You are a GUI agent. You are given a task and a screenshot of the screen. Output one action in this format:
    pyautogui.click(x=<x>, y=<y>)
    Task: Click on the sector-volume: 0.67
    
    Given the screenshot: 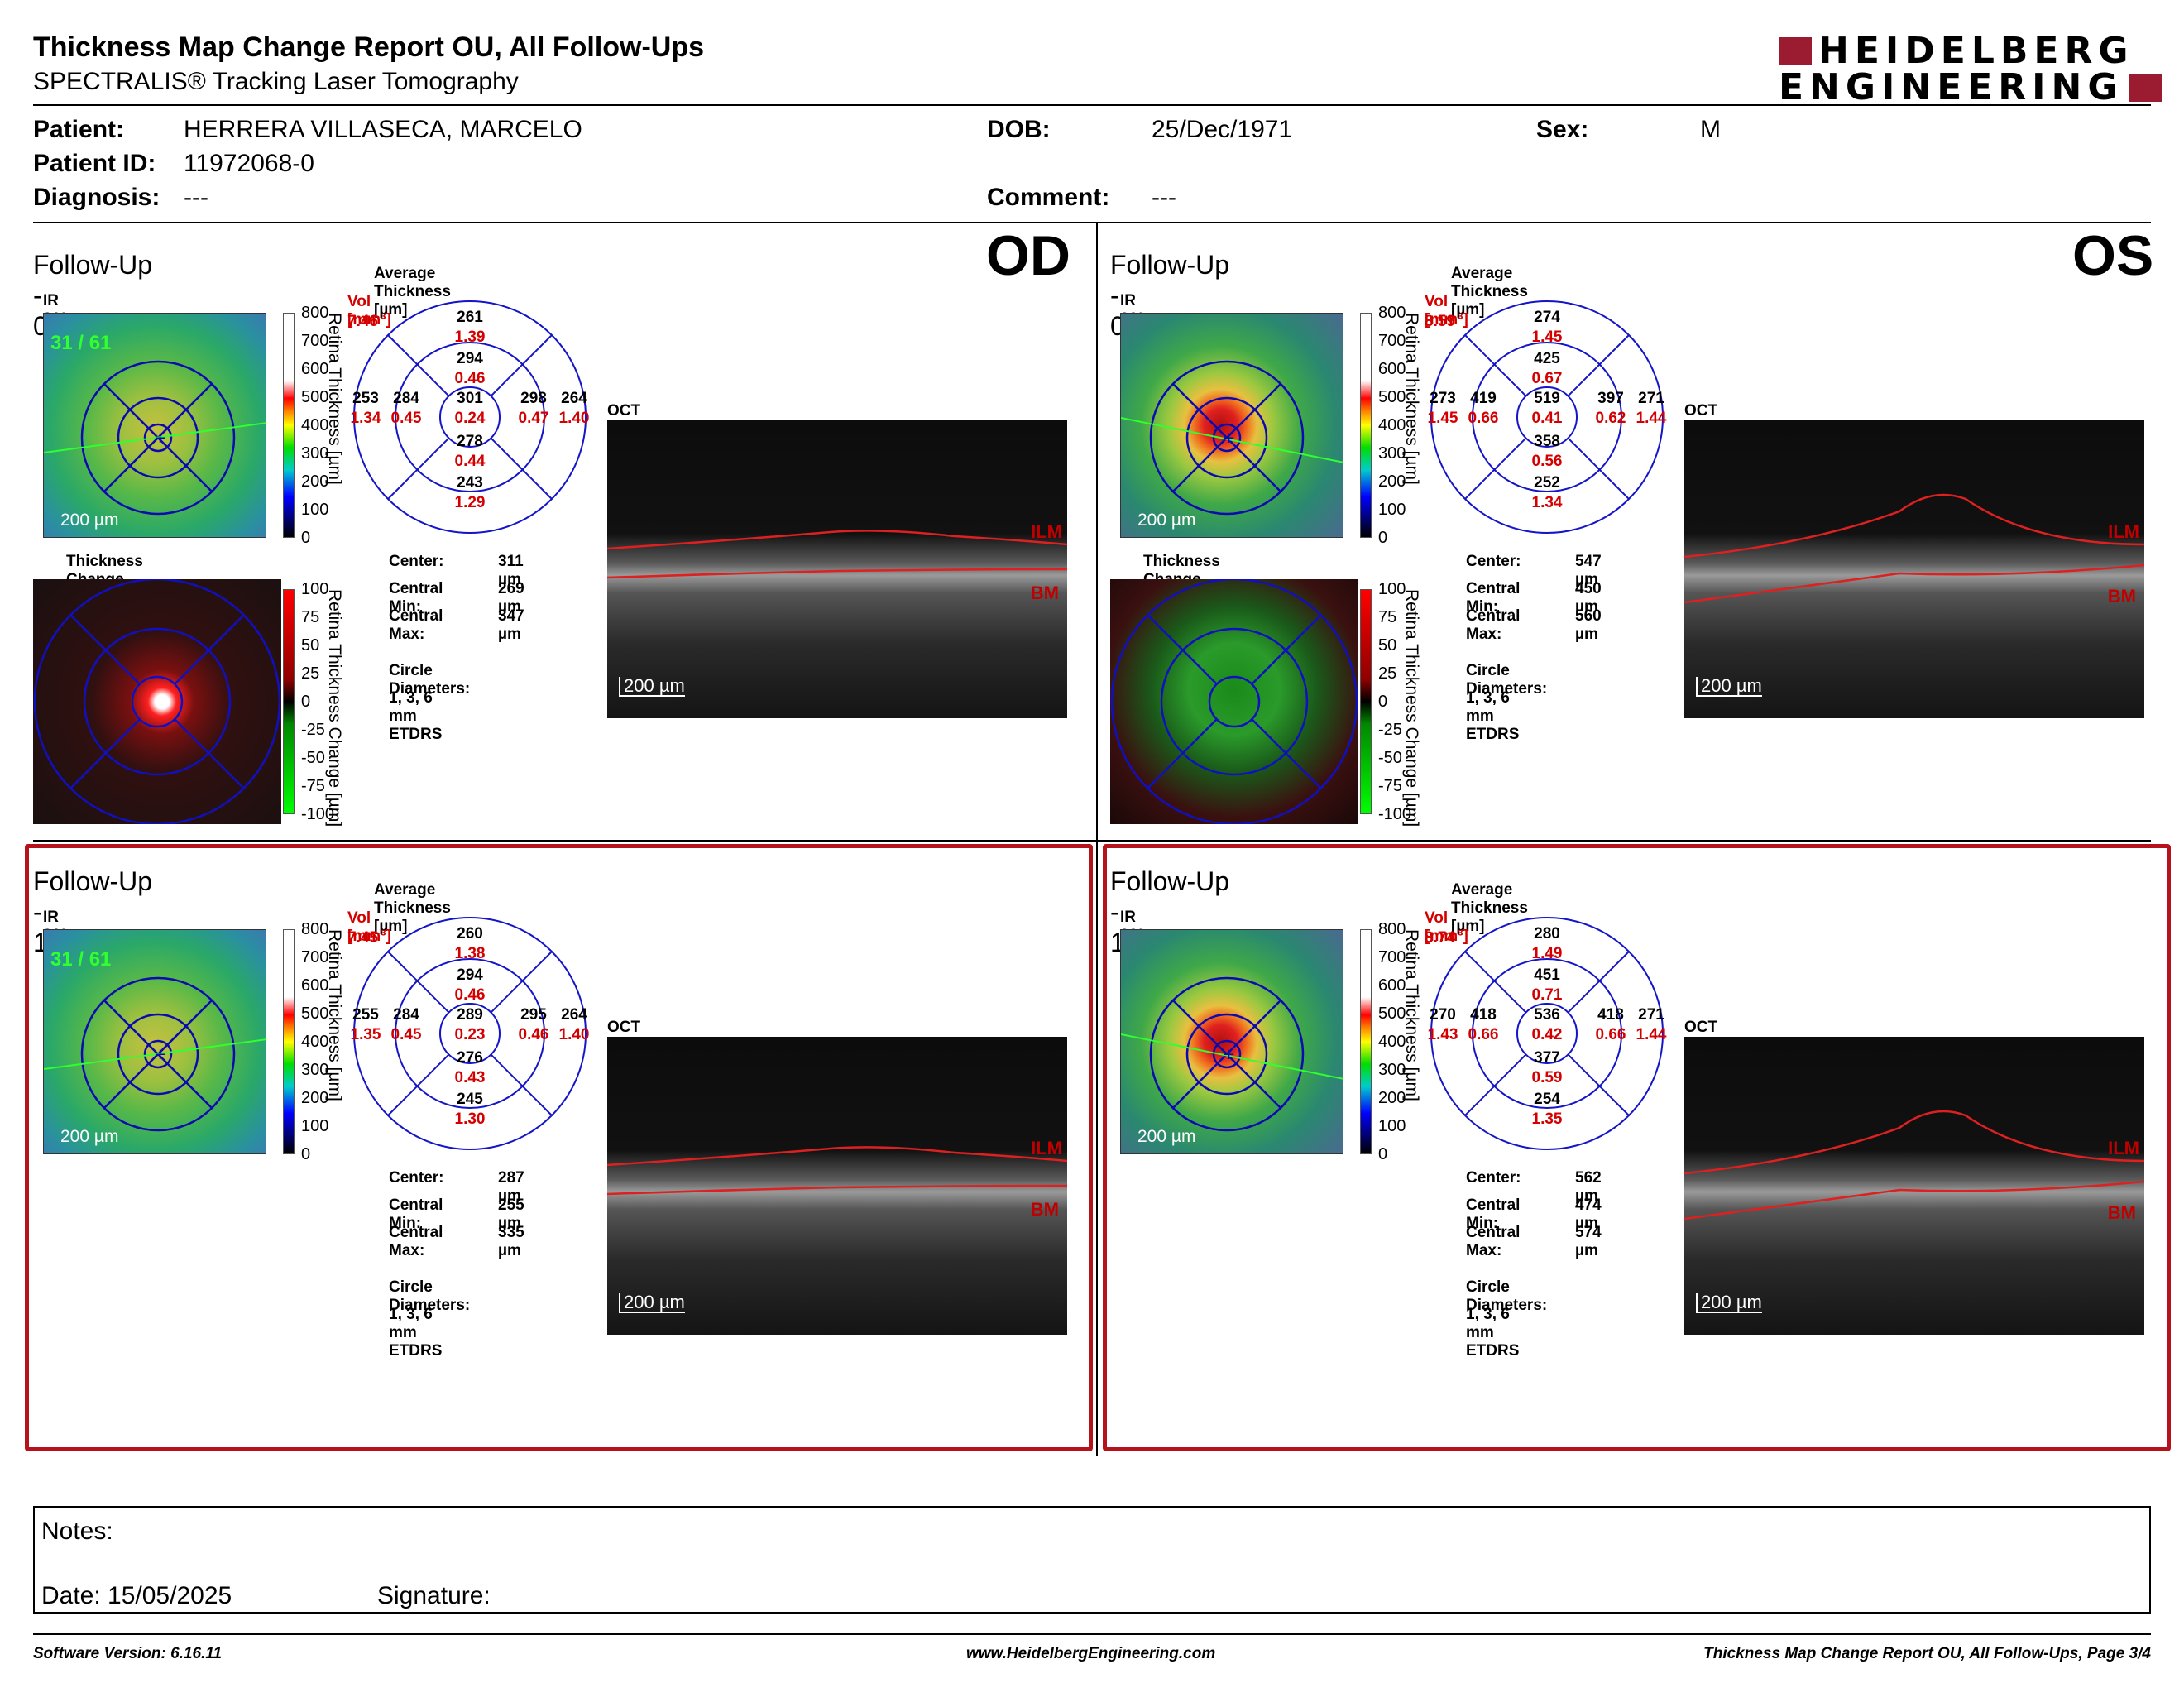 What is the action you would take?
    pyautogui.click(x=1547, y=378)
    